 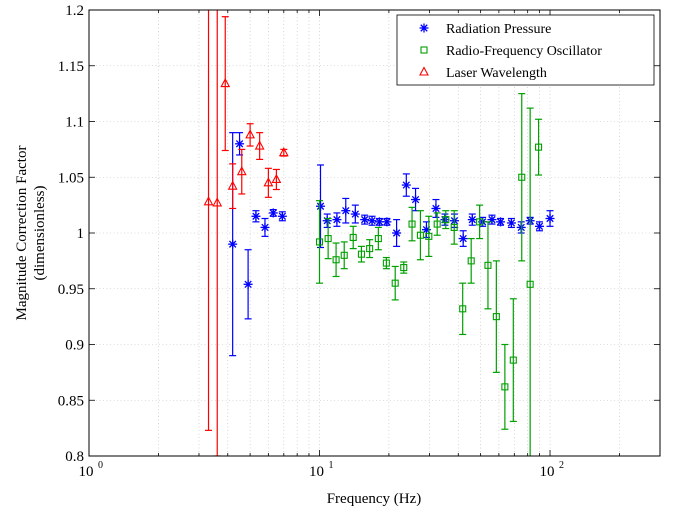 What do you see at coordinates (22, 233) in the screenshot?
I see `y-axis-label-line-1: Magnitude Correction Factor` at bounding box center [22, 233].